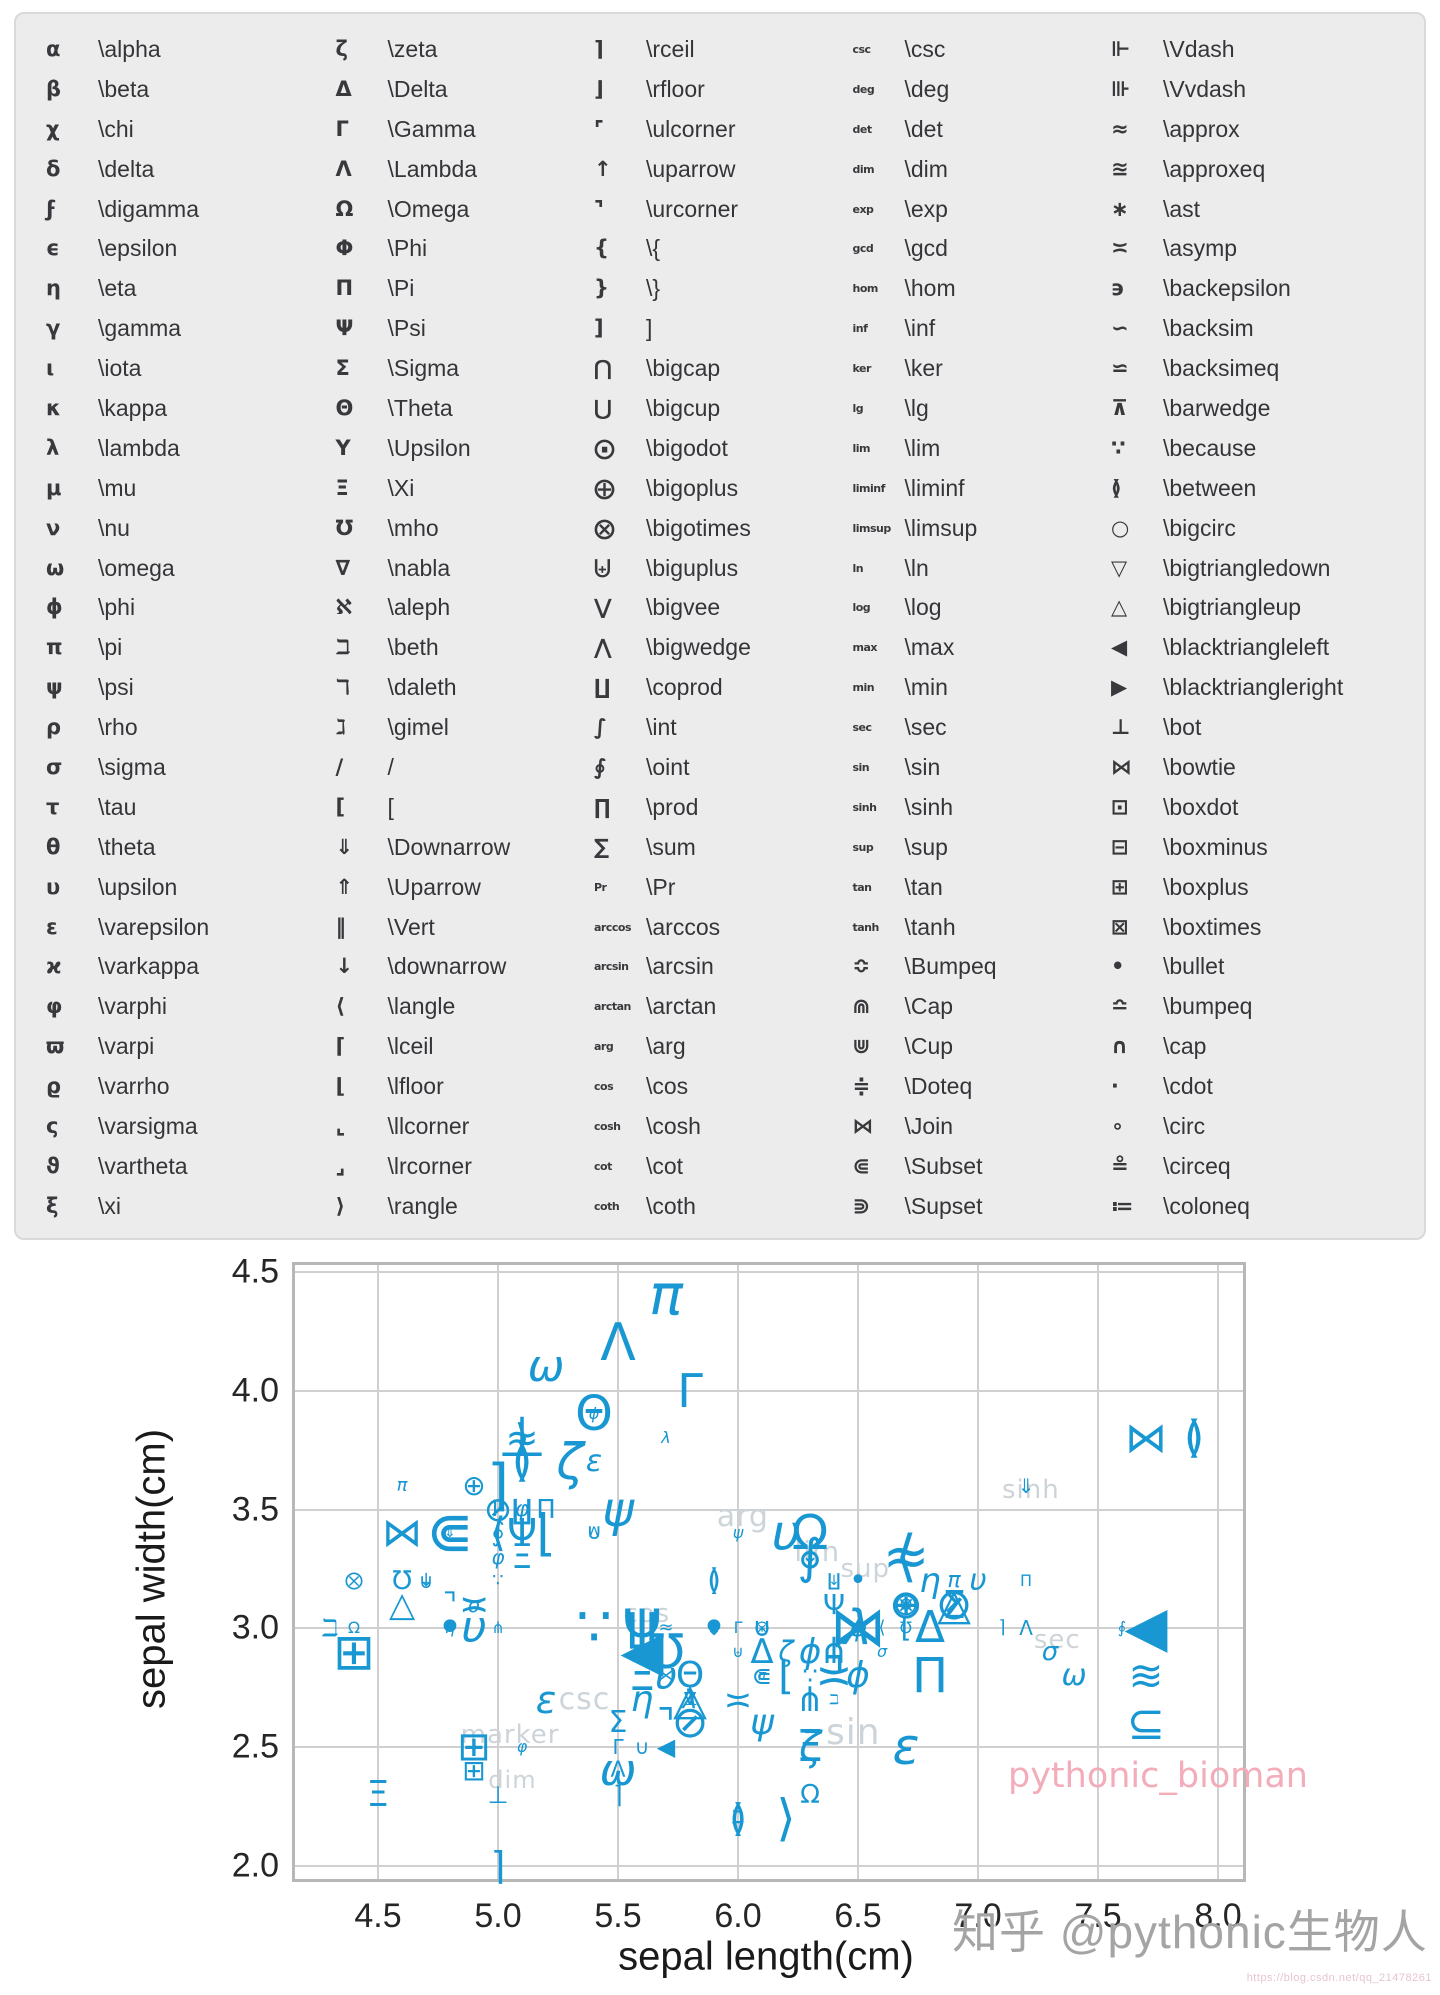  I want to click on symbol-glyph: ▽, so click(1119, 567).